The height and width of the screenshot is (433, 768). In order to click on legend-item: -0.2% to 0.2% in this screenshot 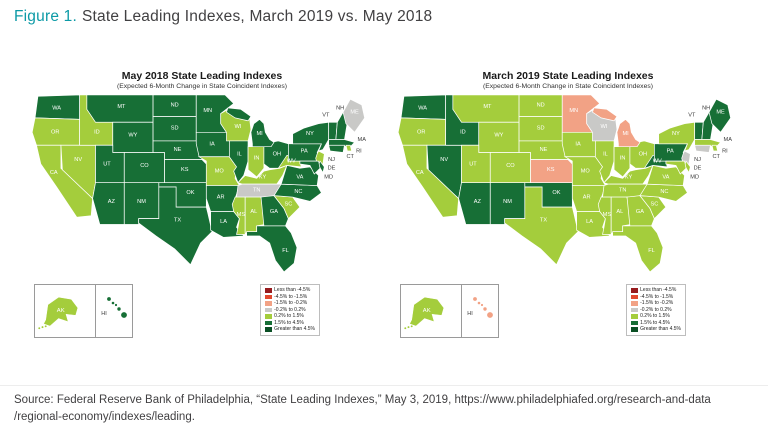, I will do `click(290, 309)`.